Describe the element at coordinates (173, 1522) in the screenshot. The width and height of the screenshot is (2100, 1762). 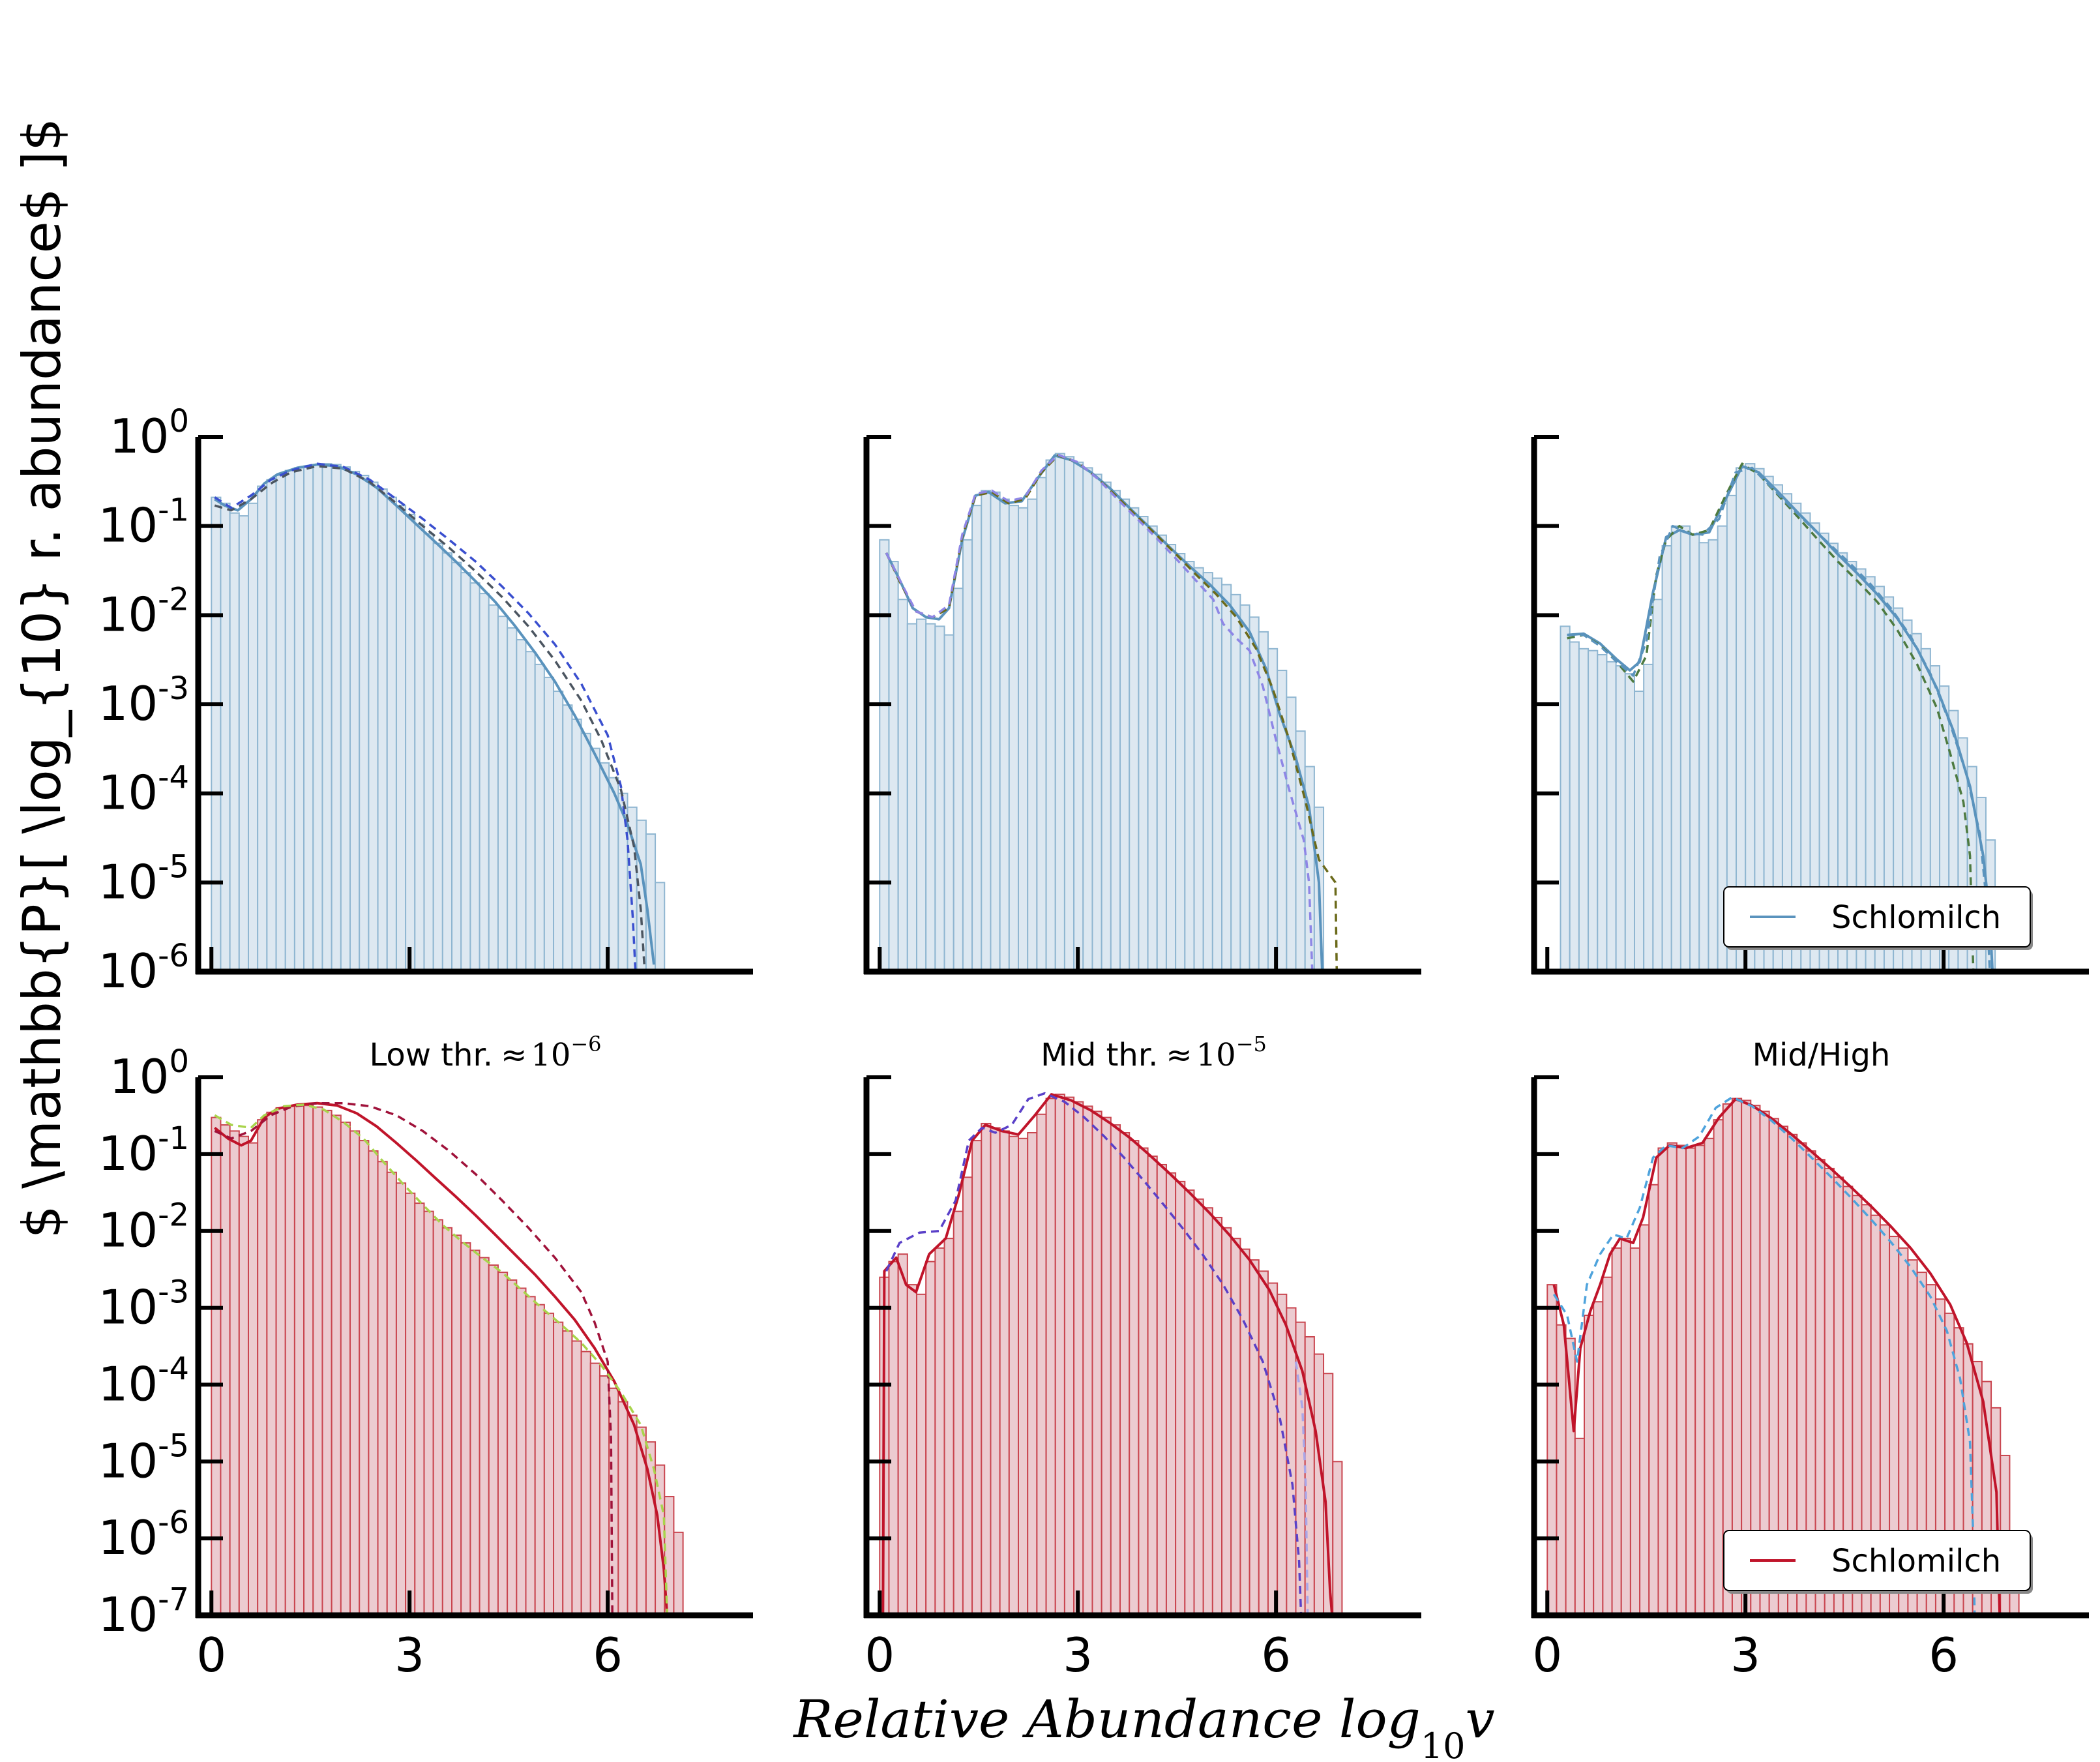
I see `y-tick-label-exponent: -6` at that location.